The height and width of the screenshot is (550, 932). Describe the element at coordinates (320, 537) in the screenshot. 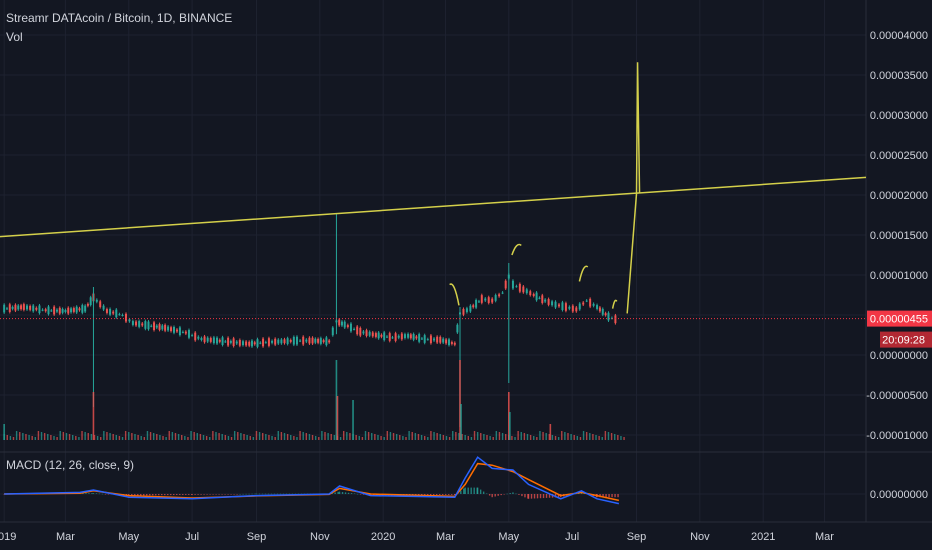

I see `time-axis-tick-label: Nov` at that location.